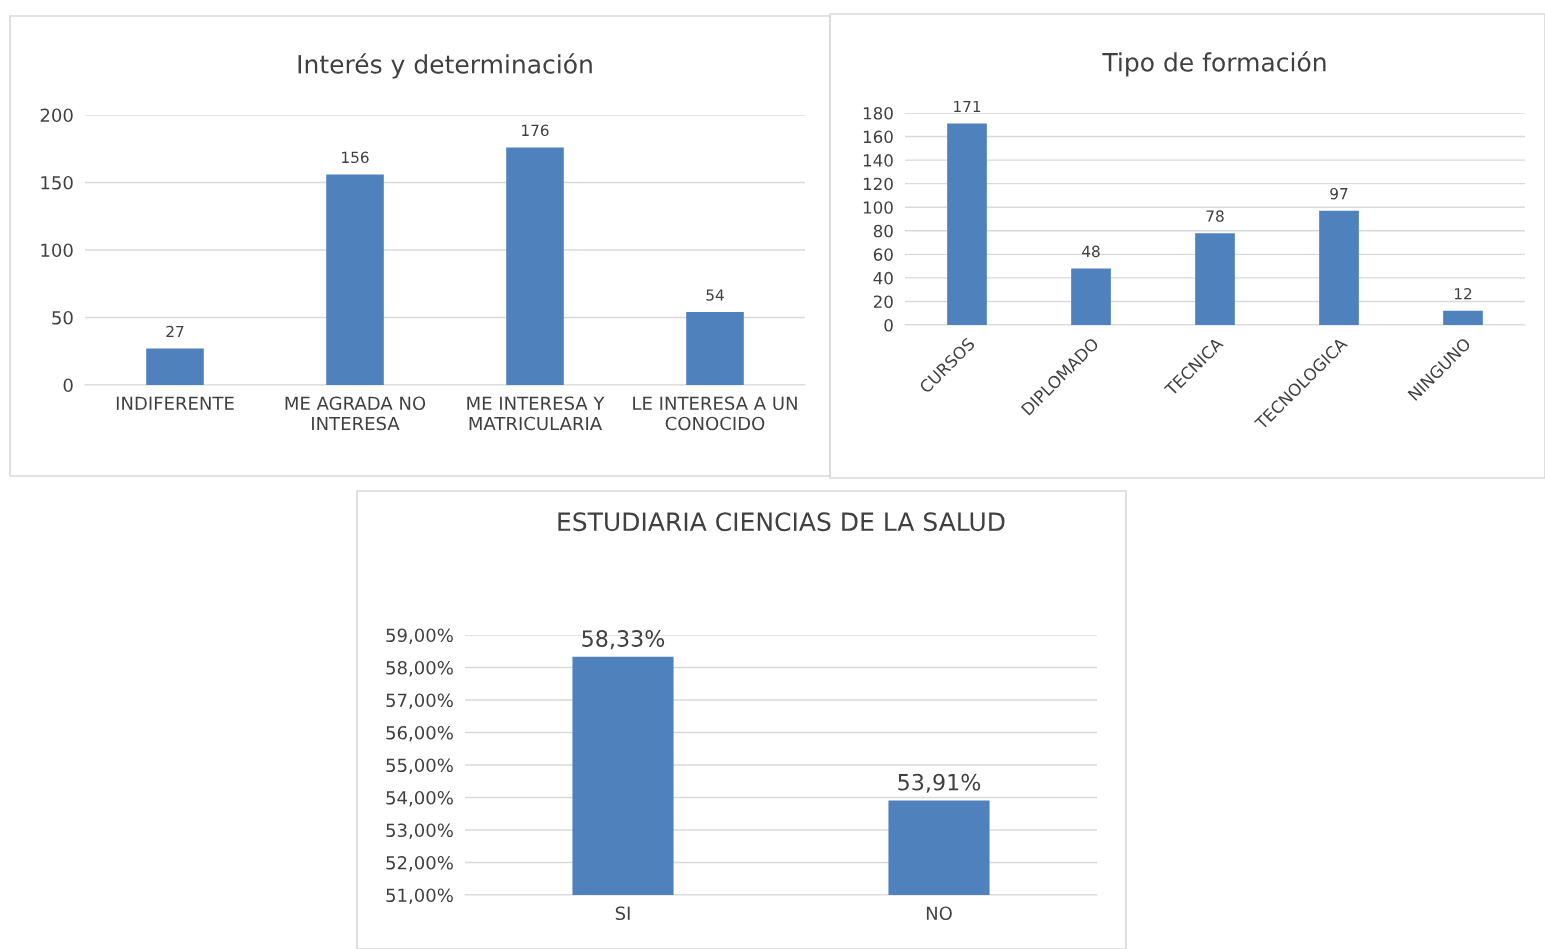 This screenshot has height=949, width=1545. I want to click on data-label: 78, so click(1215, 216).